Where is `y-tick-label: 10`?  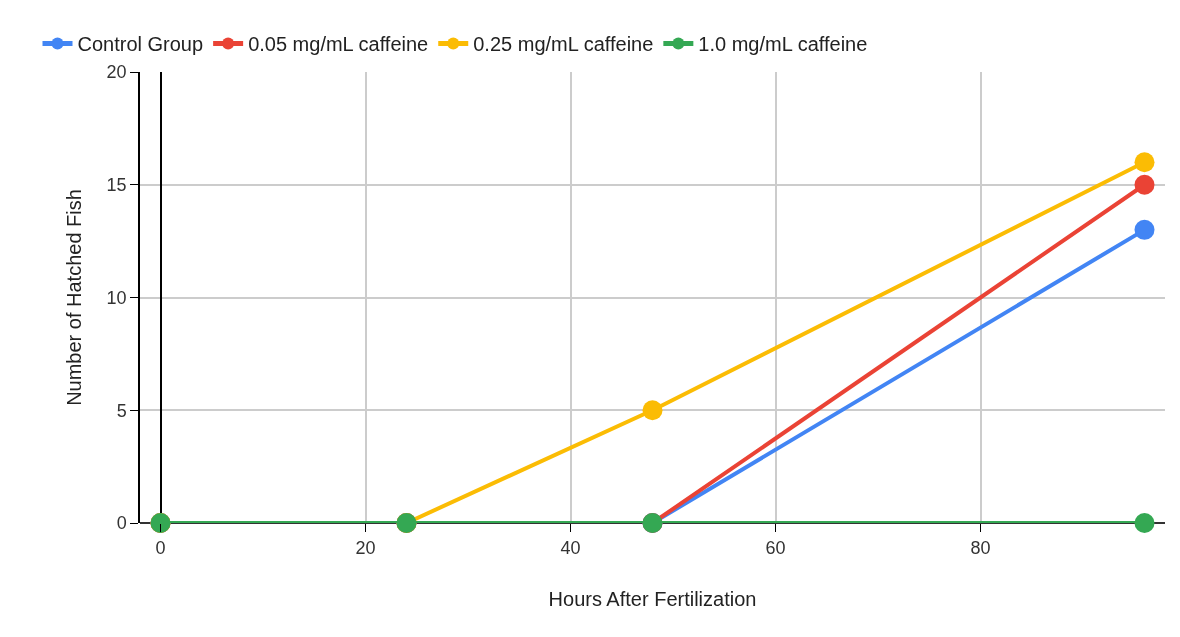
y-tick-label: 10 is located at coordinates (116, 297).